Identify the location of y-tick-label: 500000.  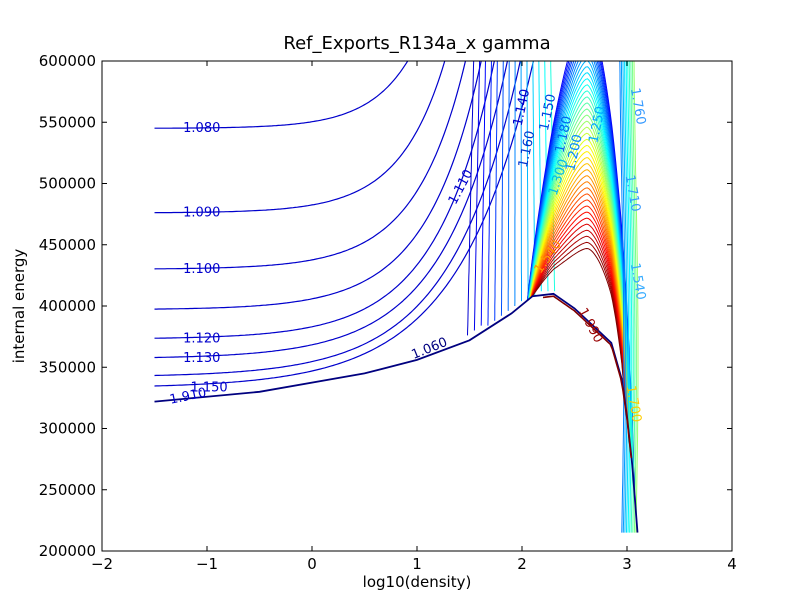
(67, 184).